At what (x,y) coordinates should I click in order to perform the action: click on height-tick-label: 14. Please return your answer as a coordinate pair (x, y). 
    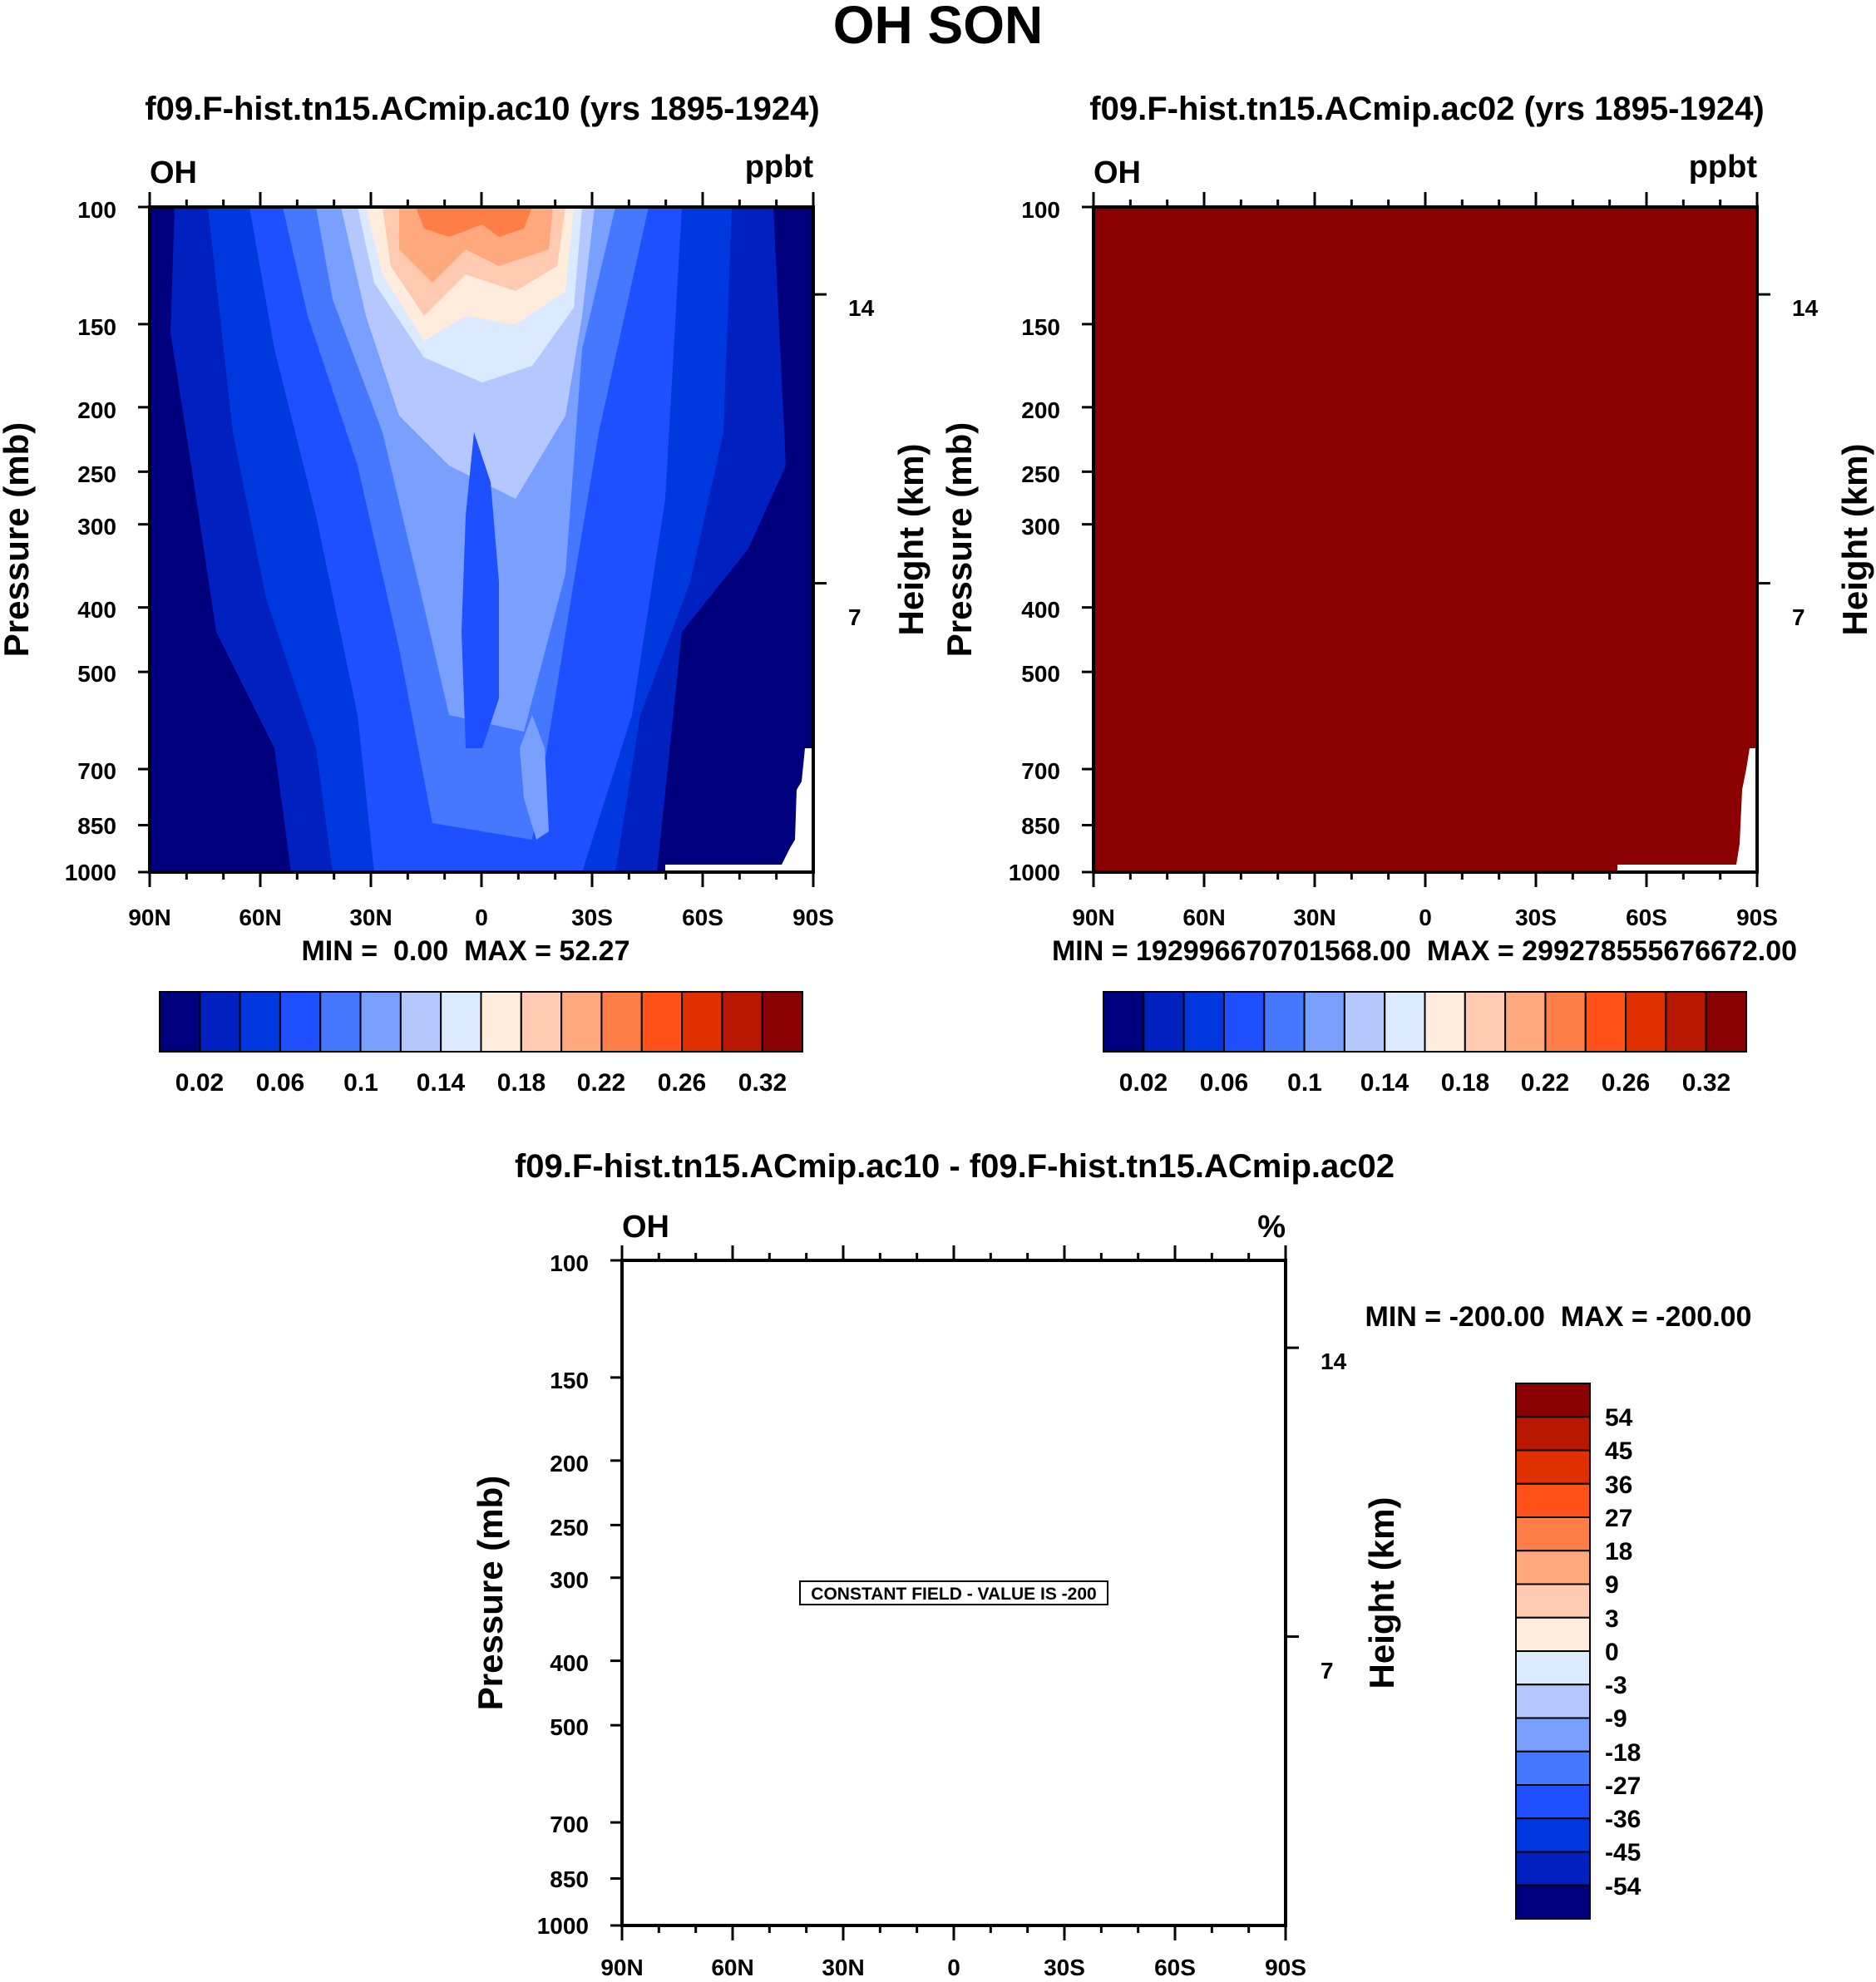
    Looking at the image, I should click on (861, 308).